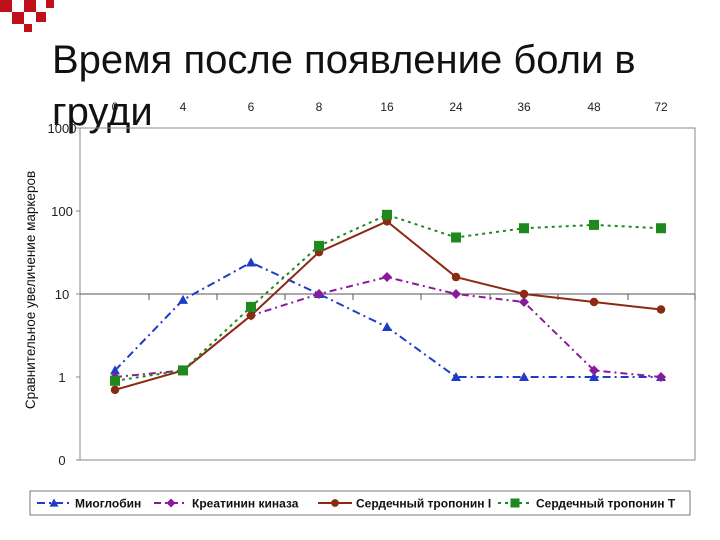  What do you see at coordinates (62, 211) in the screenshot?
I see `y-tick-label: 100` at bounding box center [62, 211].